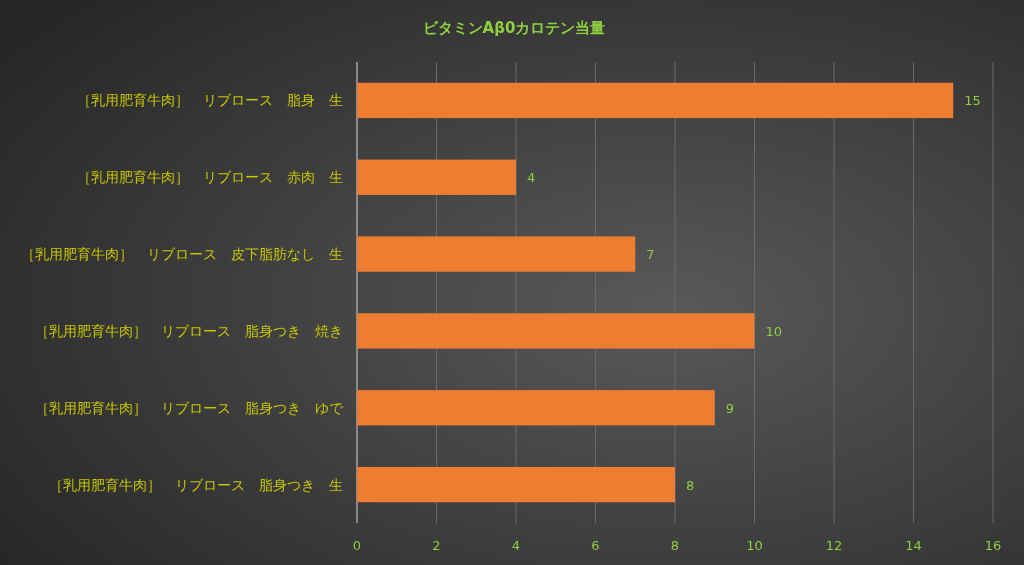 The image size is (1024, 565). Describe the element at coordinates (595, 545) in the screenshot. I see `x-tick-label: 6` at that location.